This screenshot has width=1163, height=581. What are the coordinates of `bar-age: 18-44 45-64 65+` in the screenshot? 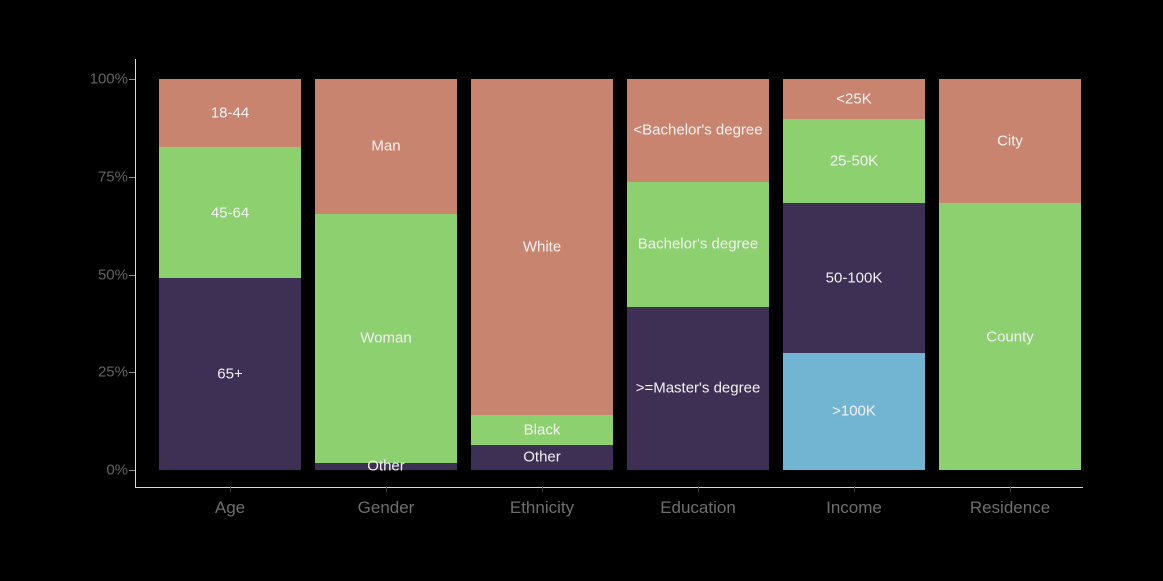 It's located at (230, 274).